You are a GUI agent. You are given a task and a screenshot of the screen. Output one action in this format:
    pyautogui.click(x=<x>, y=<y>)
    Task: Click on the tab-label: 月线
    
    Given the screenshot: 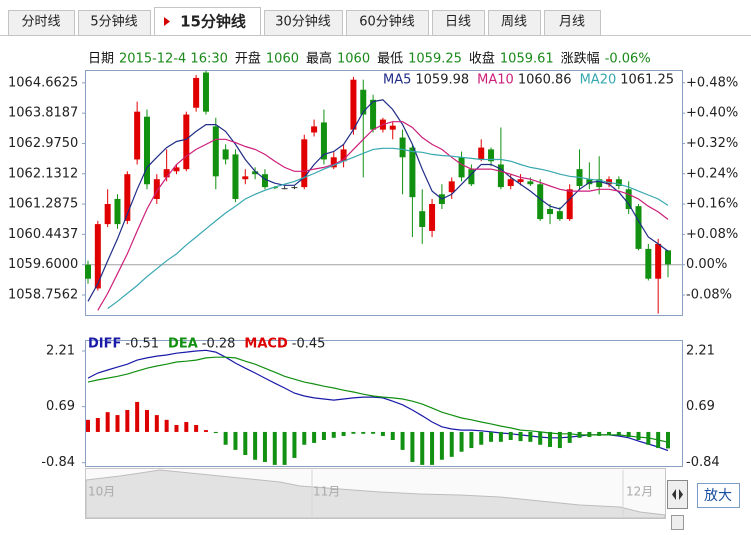 What is the action you would take?
    pyautogui.click(x=572, y=22)
    